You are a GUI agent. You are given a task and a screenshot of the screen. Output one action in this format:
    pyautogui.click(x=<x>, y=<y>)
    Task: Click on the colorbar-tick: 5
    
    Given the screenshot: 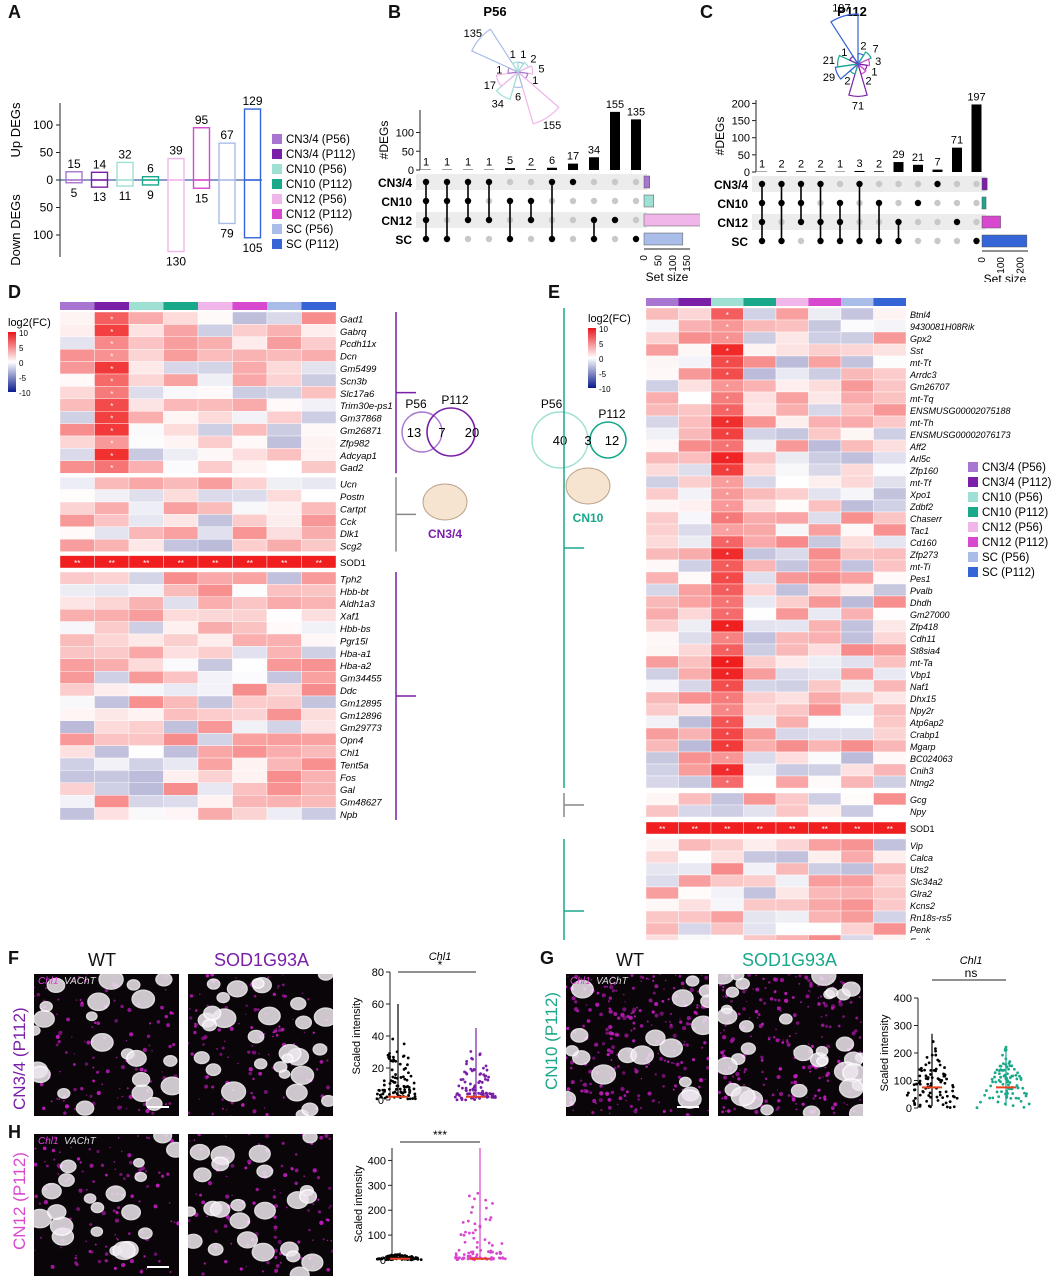 What is the action you would take?
    pyautogui.click(x=601, y=344)
    